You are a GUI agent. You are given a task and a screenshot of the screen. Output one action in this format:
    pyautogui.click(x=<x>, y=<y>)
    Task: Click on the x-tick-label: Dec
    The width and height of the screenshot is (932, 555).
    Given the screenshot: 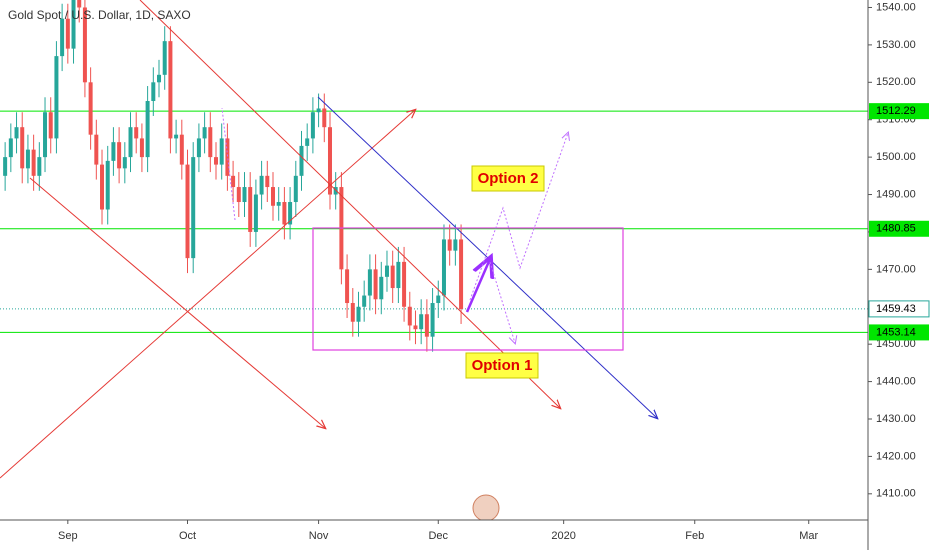 What is the action you would take?
    pyautogui.click(x=438, y=536)
    